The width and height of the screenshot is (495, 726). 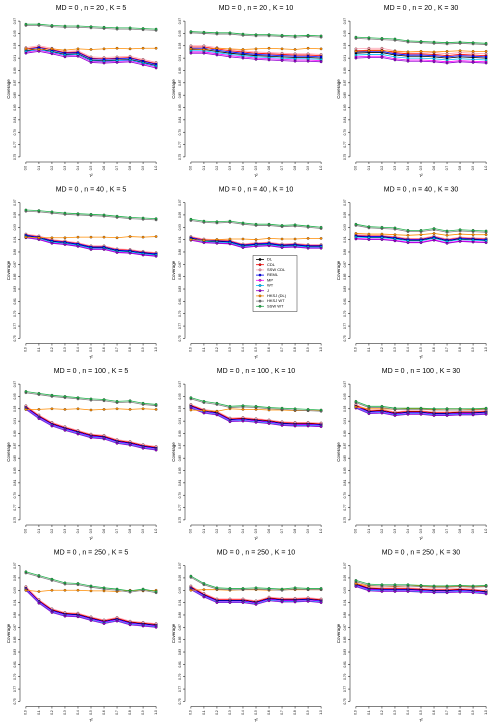 I want to click on x-tick-label: 0.2, so click(x=382, y=168).